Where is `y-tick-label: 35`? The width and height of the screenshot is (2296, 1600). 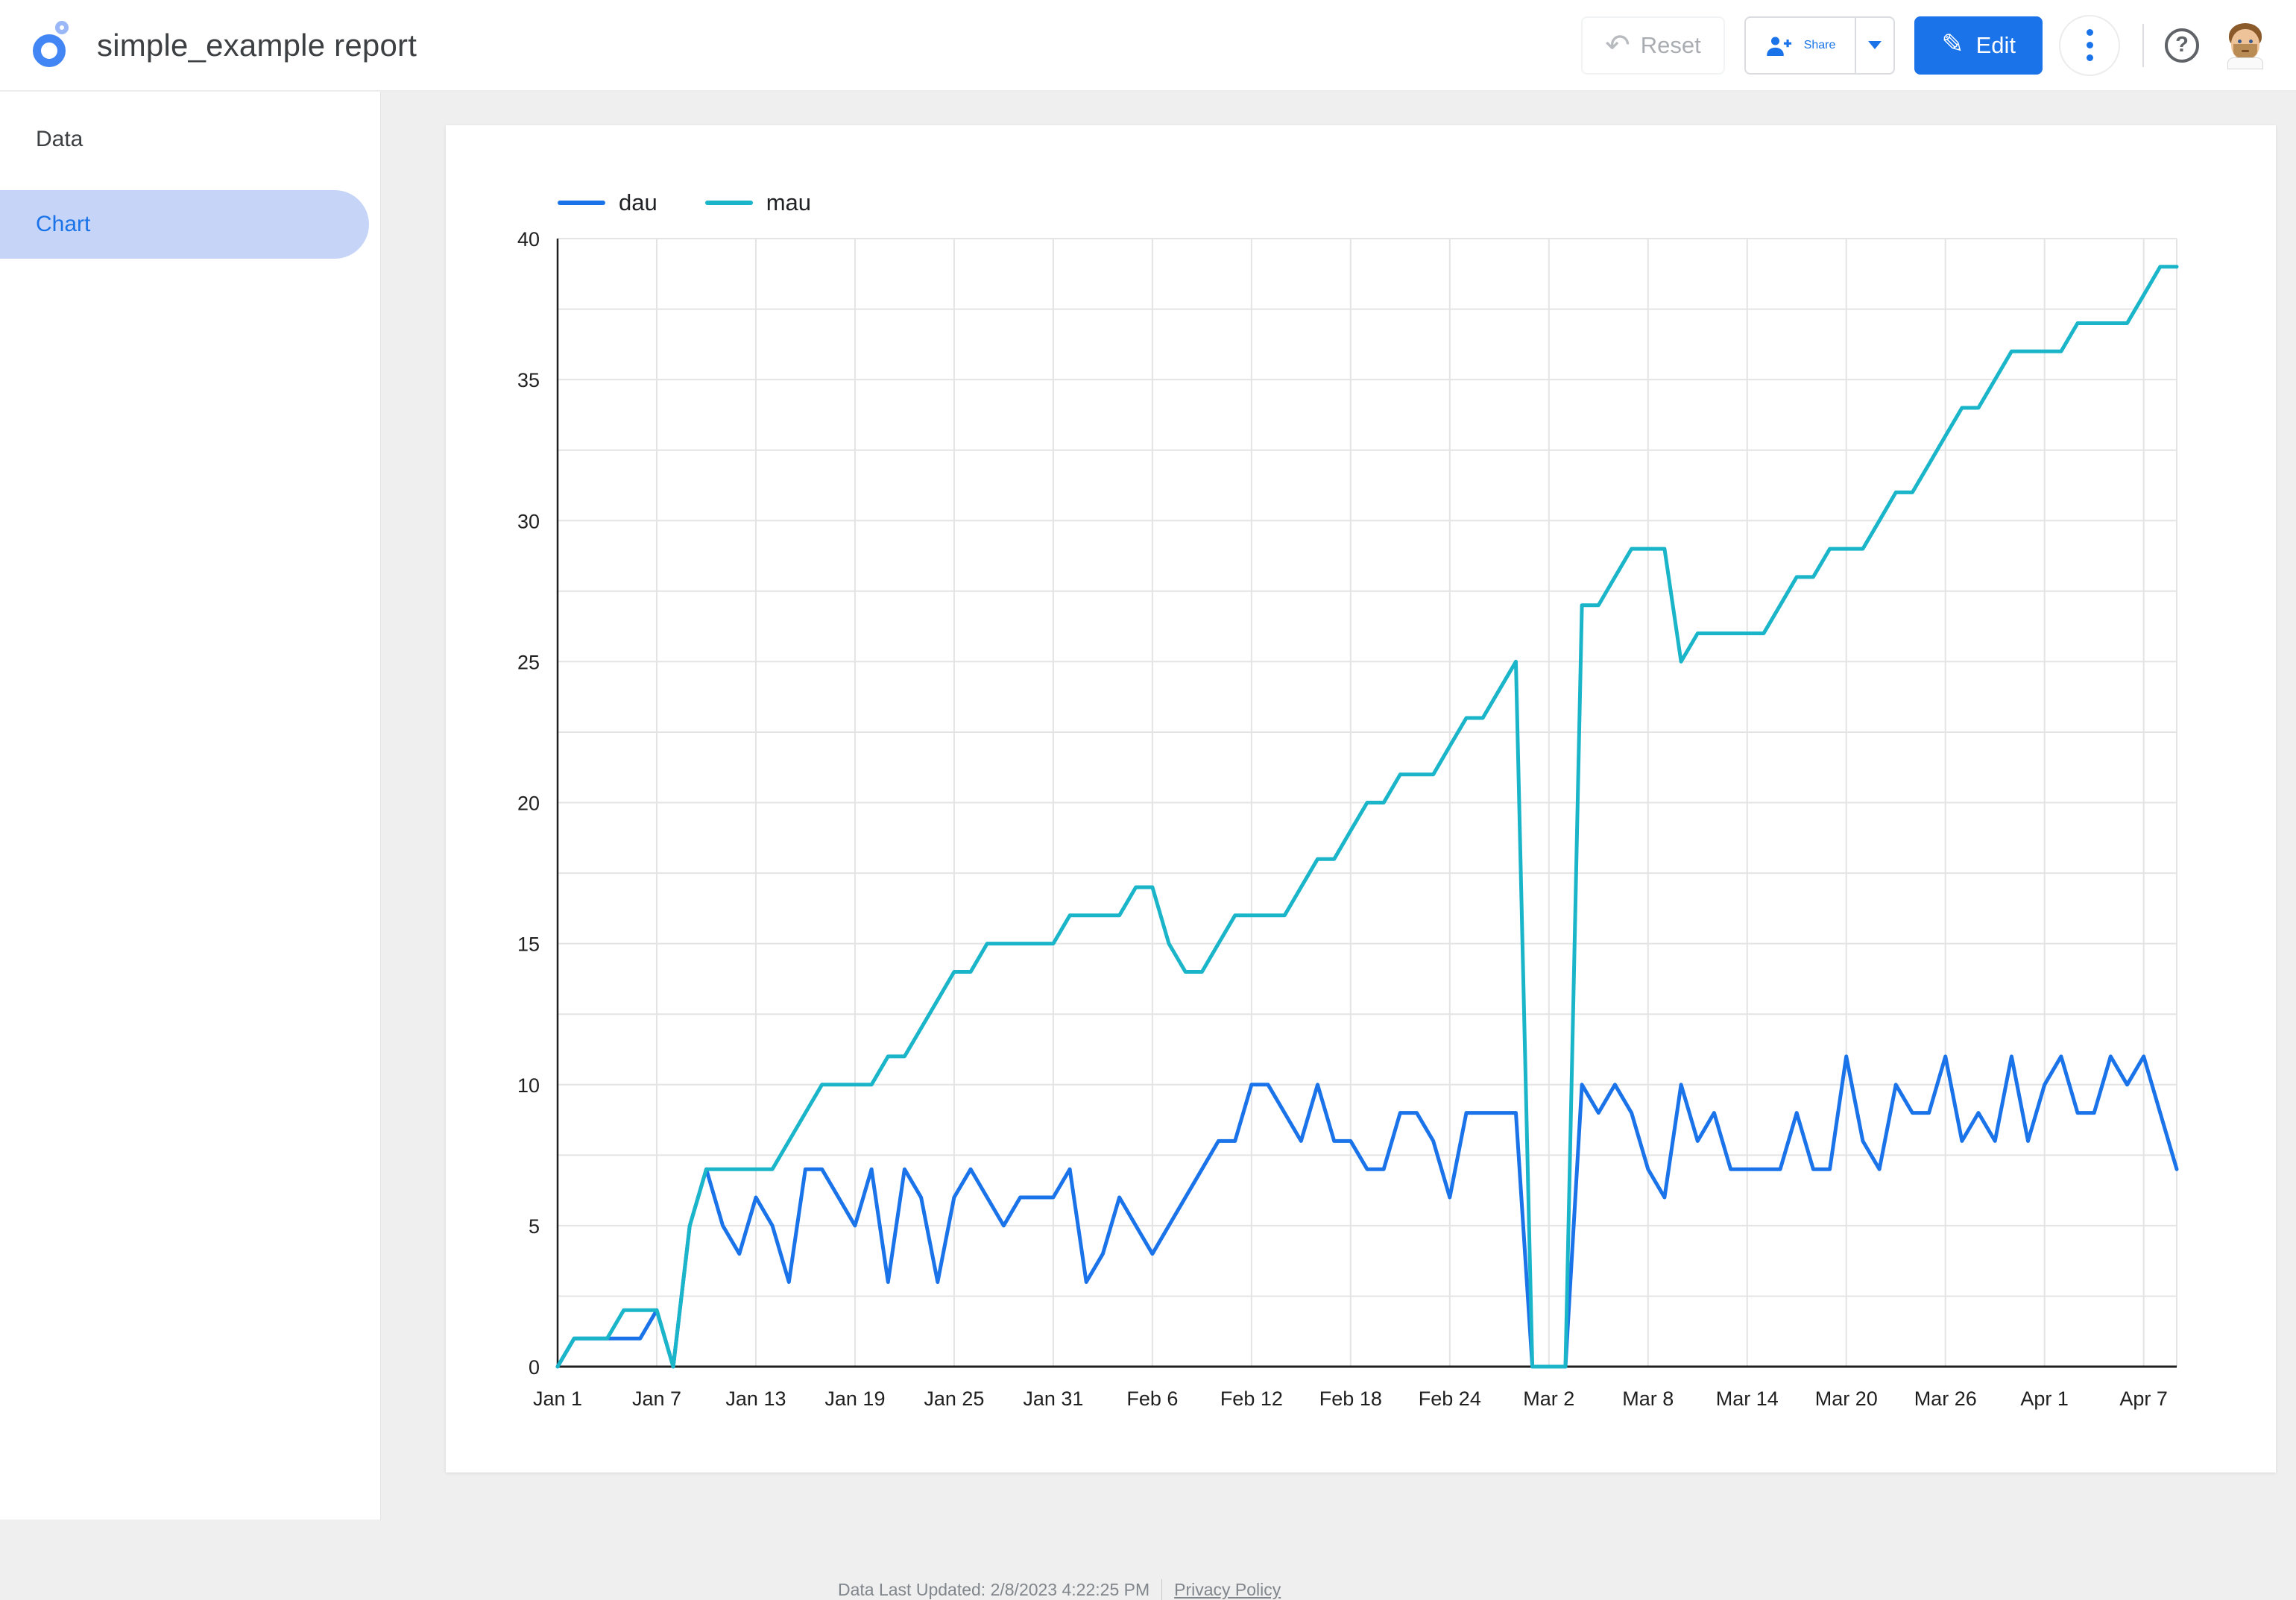
y-tick-label: 35 is located at coordinates (528, 380).